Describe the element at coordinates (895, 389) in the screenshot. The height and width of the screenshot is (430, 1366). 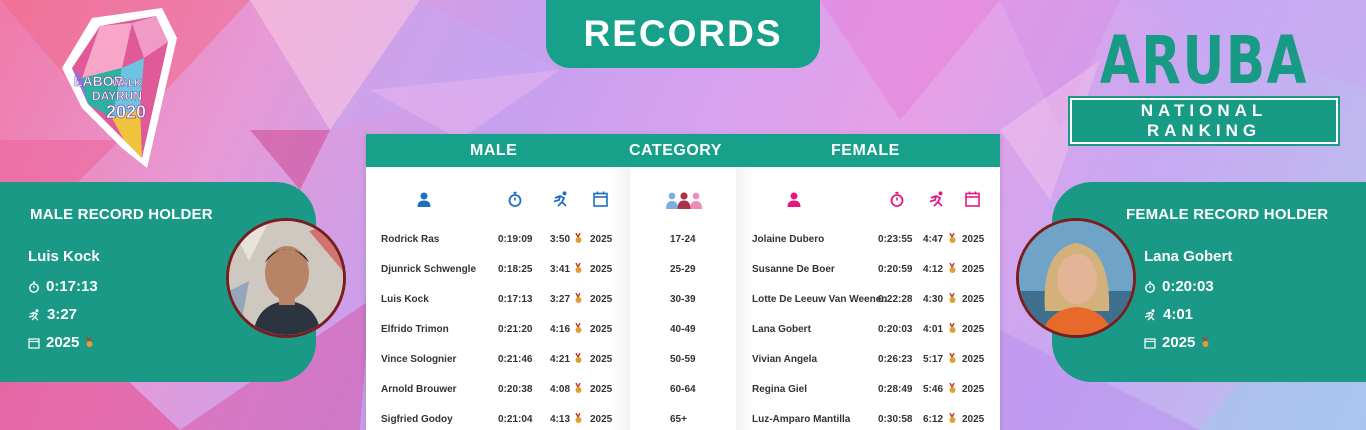
I see `female-time: 0:28:49` at that location.